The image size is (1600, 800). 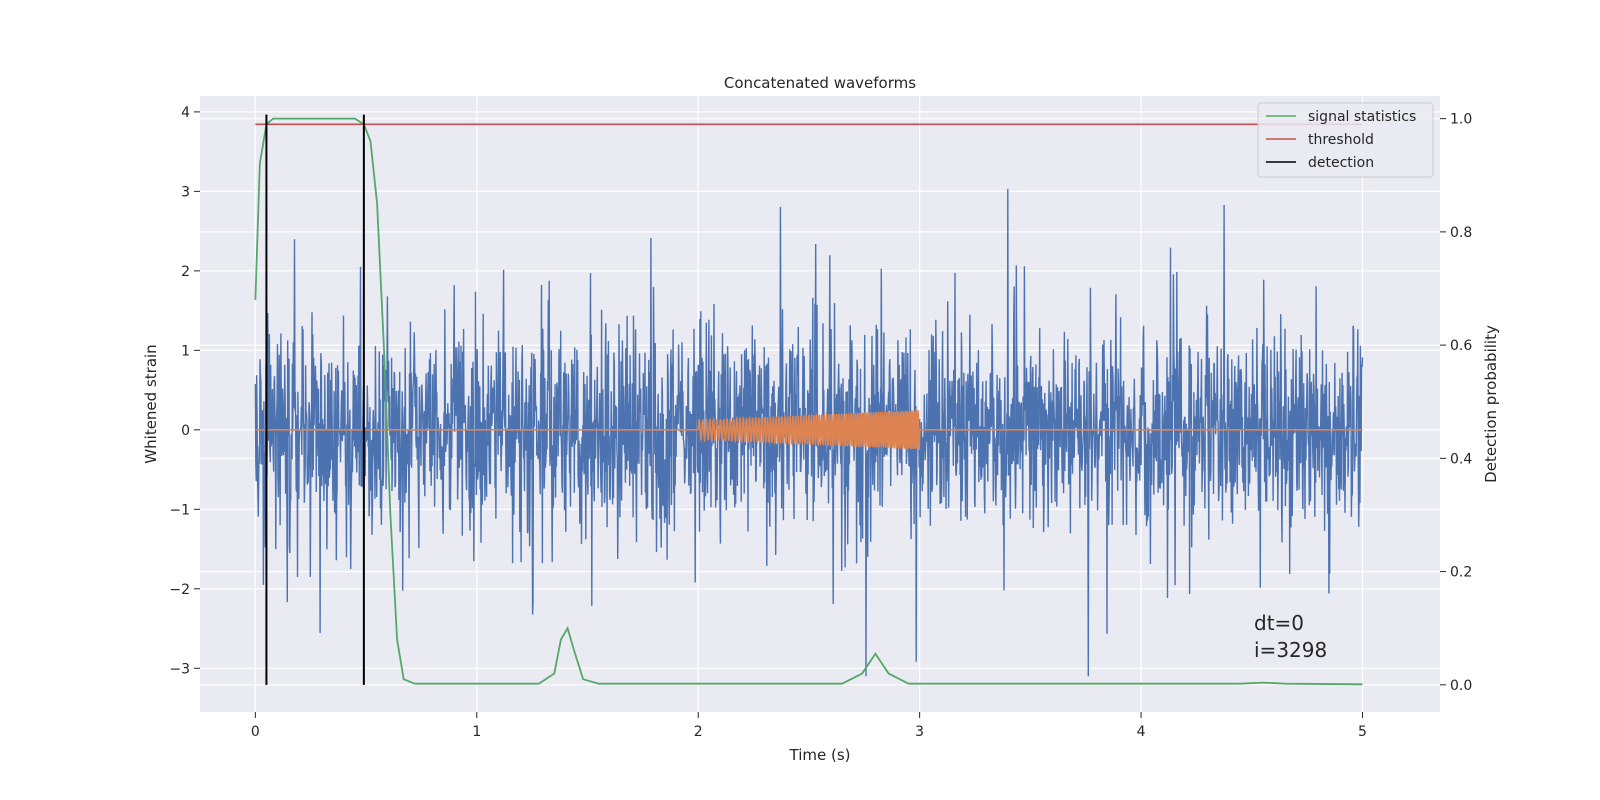 What do you see at coordinates (185, 351) in the screenshot?
I see `y-left-tick-label: 1` at bounding box center [185, 351].